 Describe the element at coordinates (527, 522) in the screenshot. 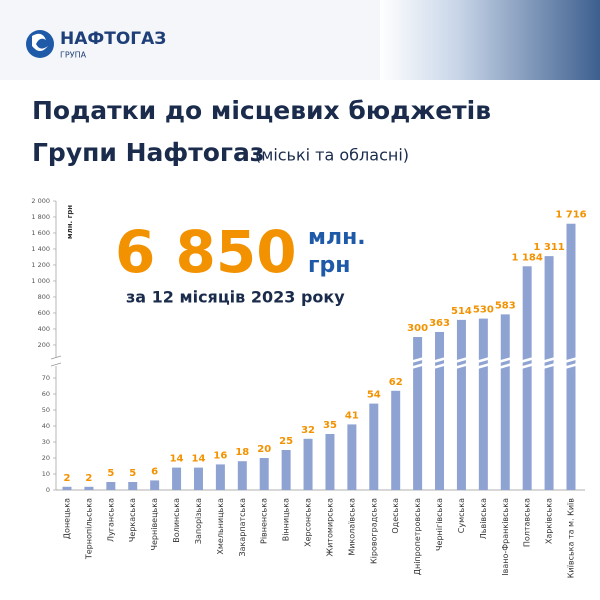

I see `x-tick-label: Полтавська` at that location.